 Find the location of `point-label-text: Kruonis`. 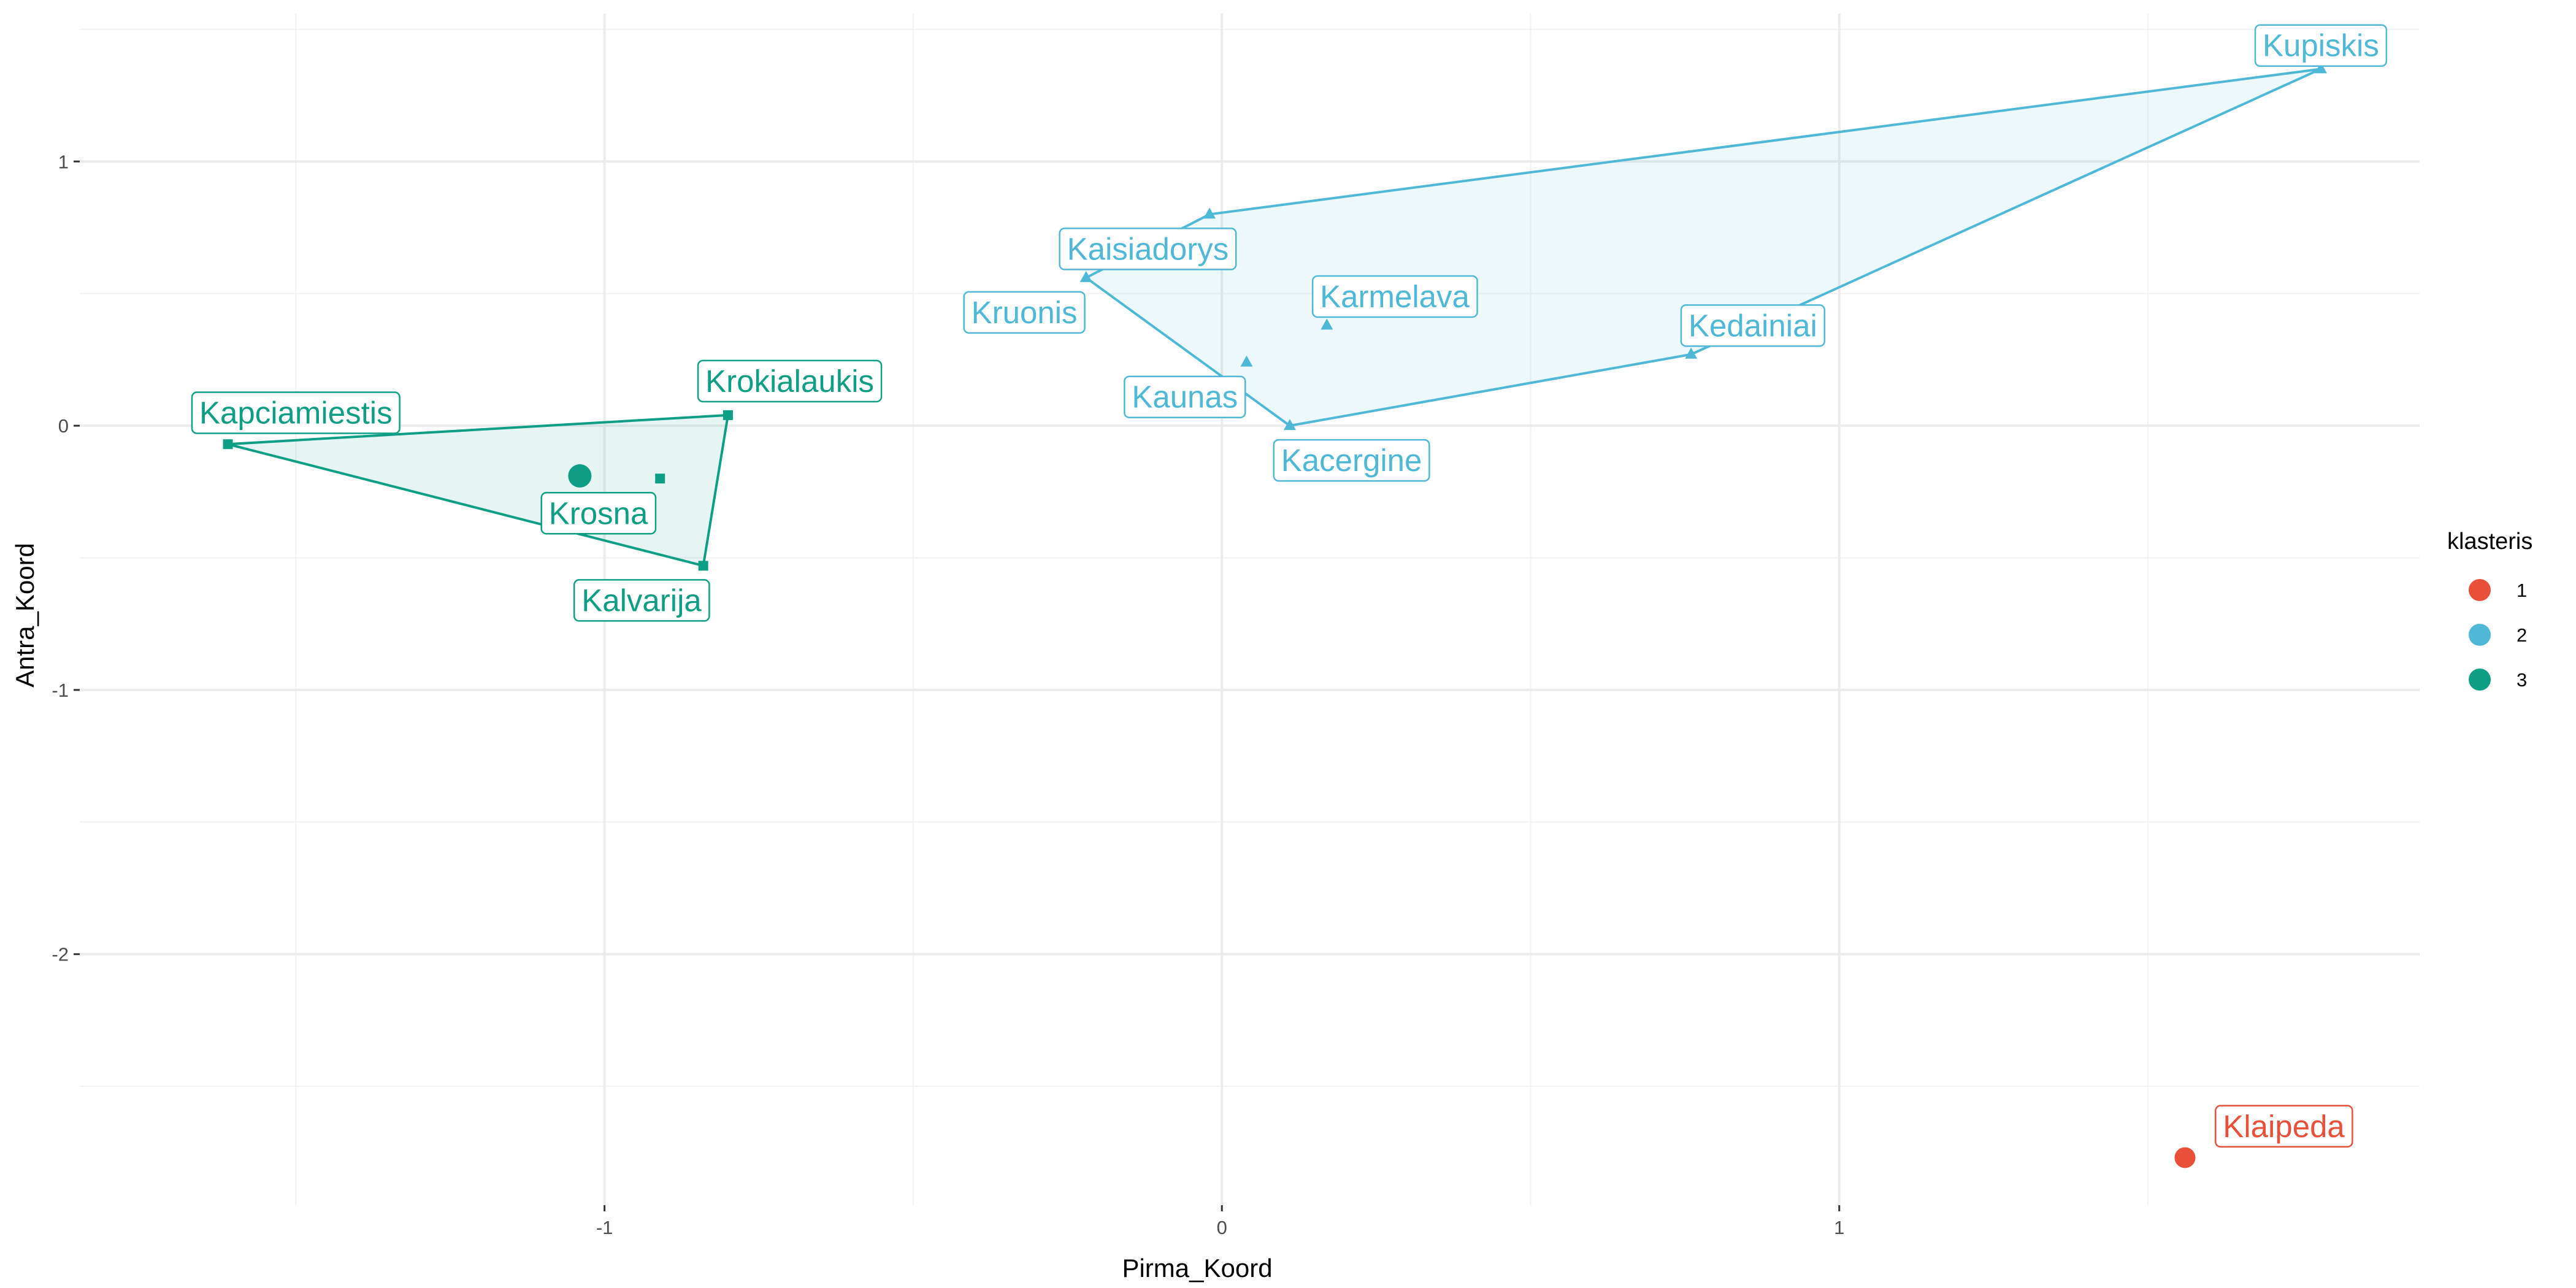

point-label-text: Kruonis is located at coordinates (1025, 312).